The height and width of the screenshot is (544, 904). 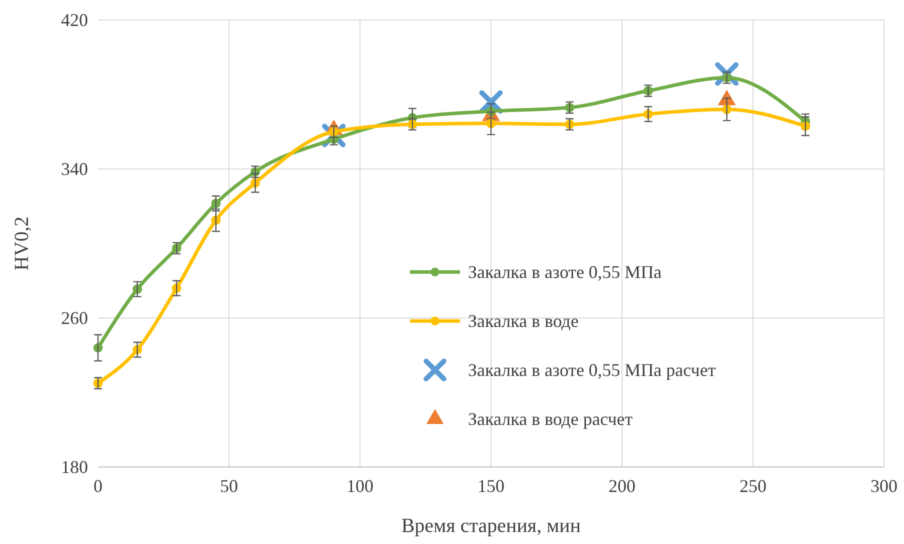 I want to click on legend-label: Закалка в азоте 0,55 МПа, so click(x=565, y=272).